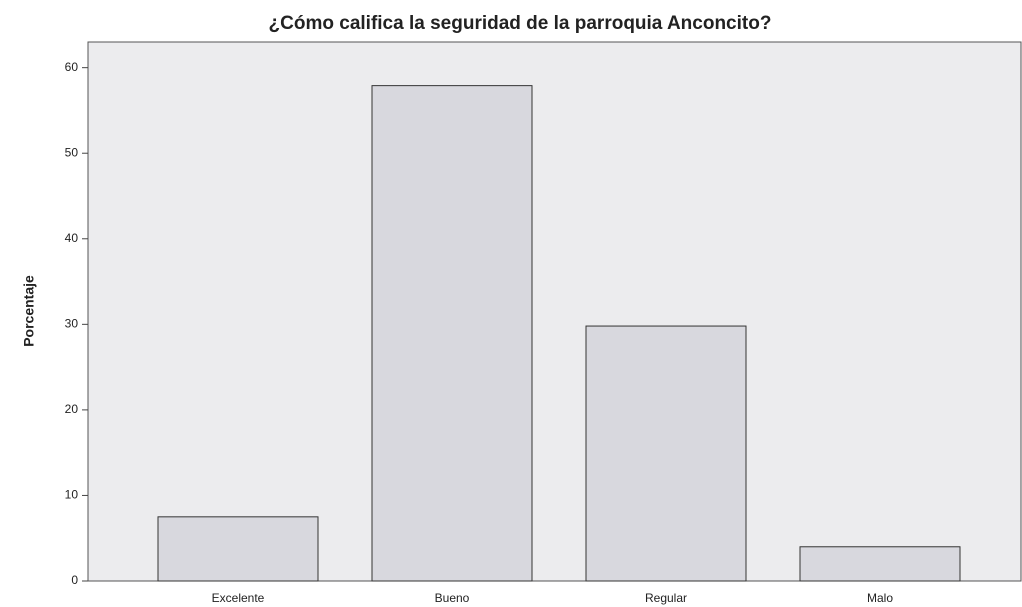  Describe the element at coordinates (72, 495) in the screenshot. I see `y-tick-label: 10` at that location.